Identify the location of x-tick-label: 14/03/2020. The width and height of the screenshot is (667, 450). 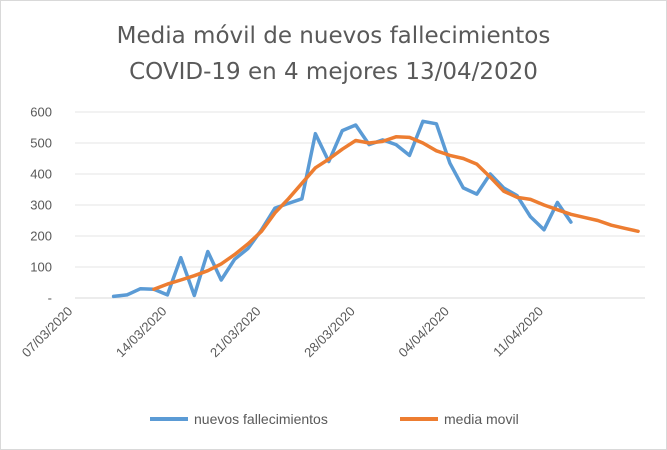
(141, 332).